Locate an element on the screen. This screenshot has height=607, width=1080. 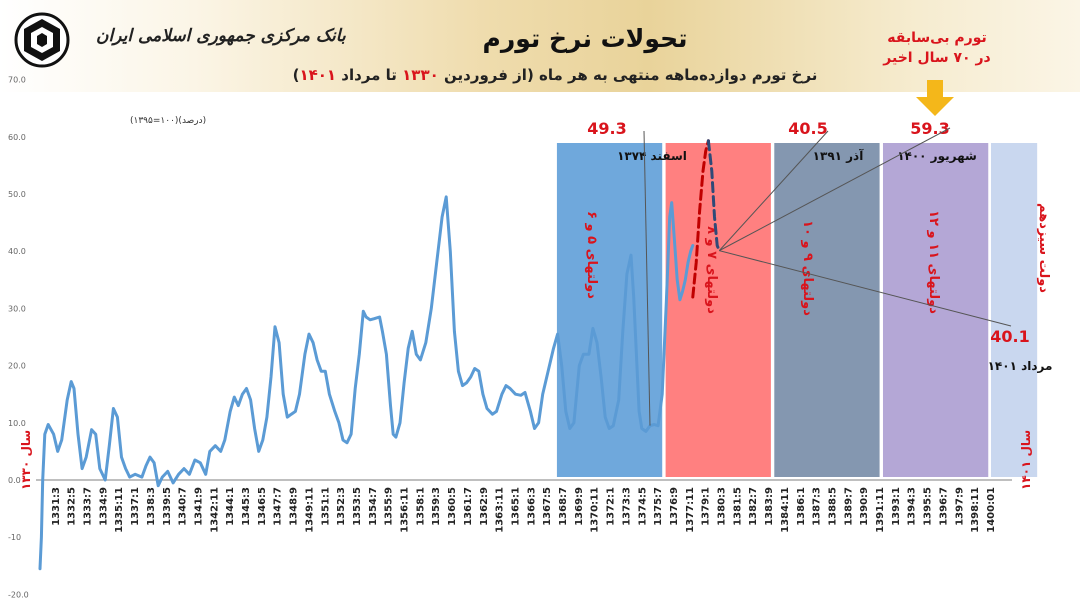
x-tick-label: 1394:3 is located at coordinates (912, 506).